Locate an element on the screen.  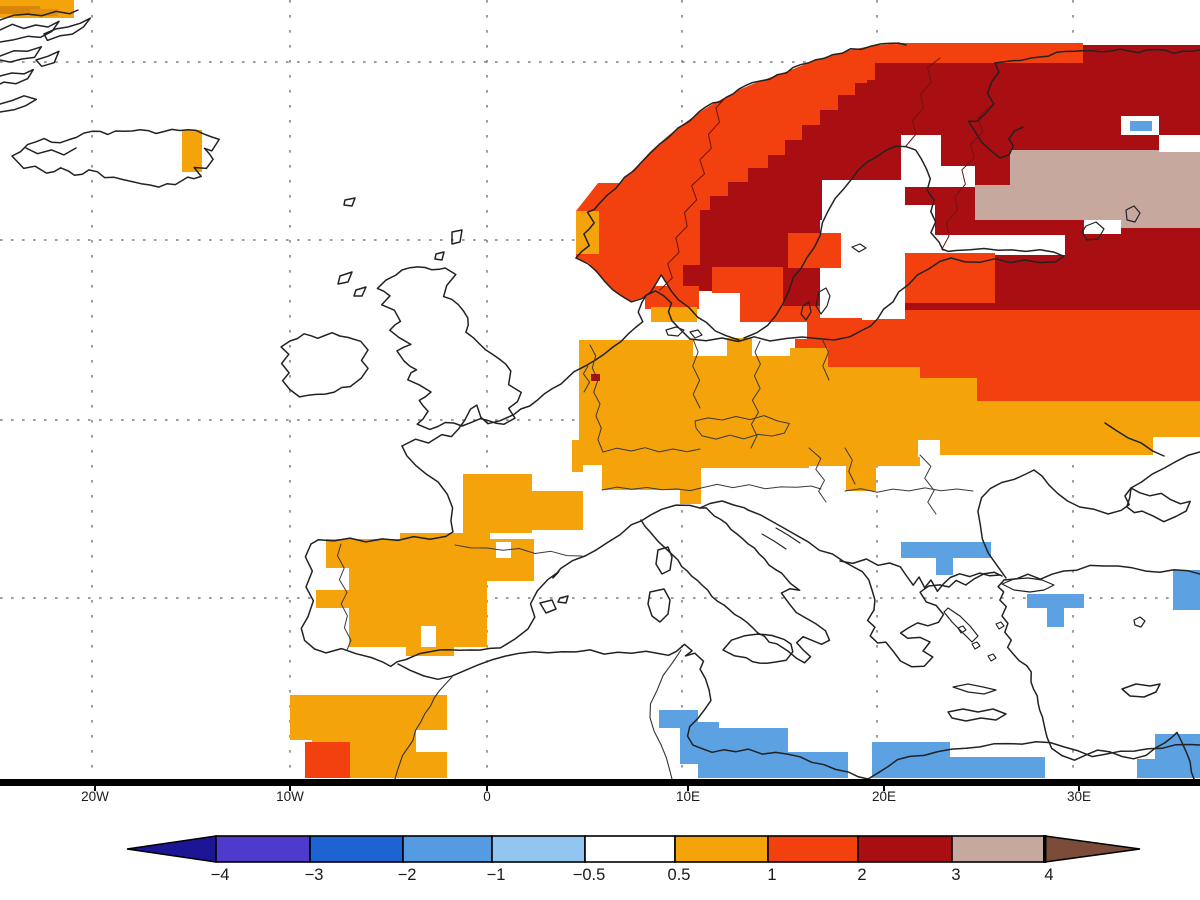
svg-text: −0.5 is located at coordinates (589, 875).